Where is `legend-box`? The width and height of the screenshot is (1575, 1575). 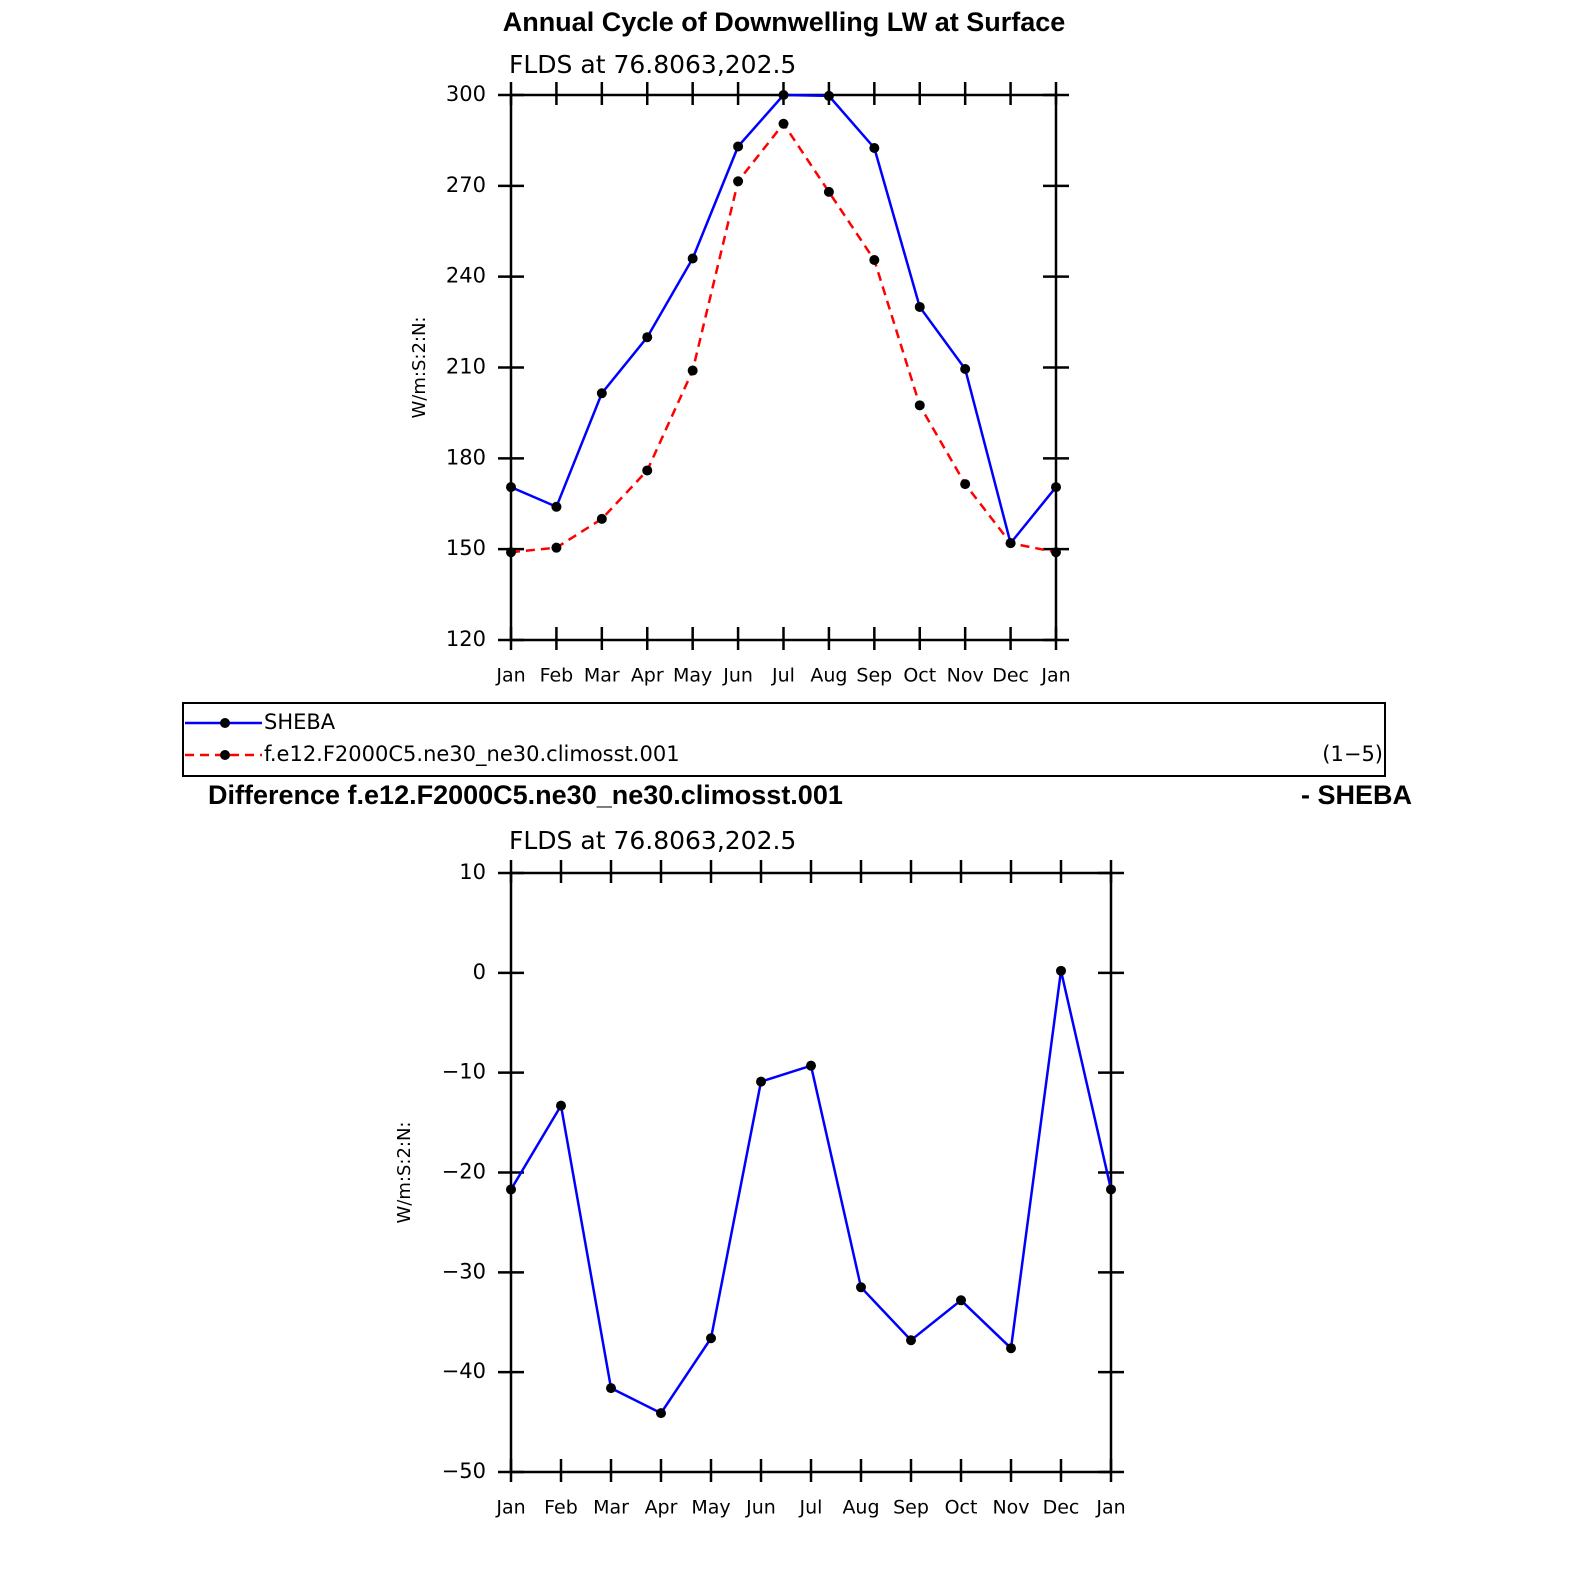
legend-box is located at coordinates (784, 739).